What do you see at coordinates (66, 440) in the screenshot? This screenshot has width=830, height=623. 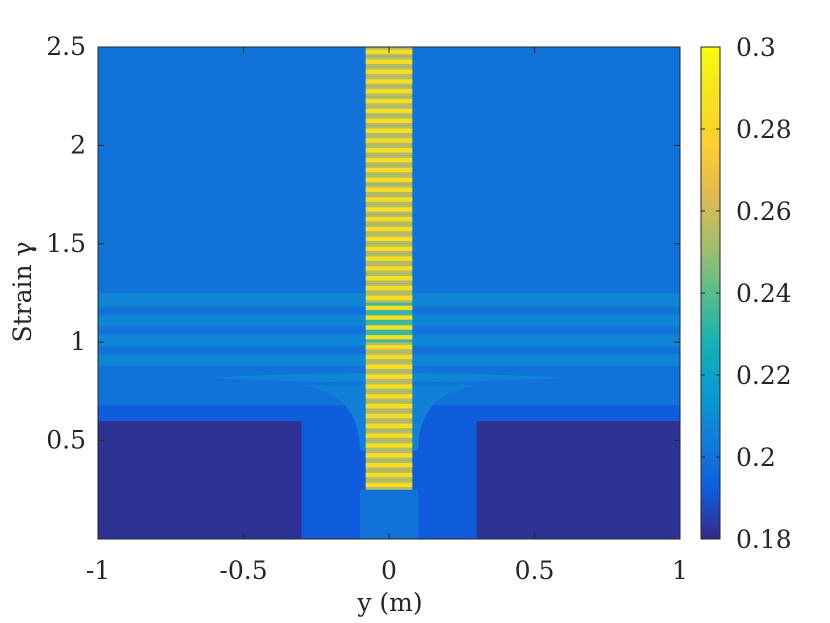 I see `y-tick-label: 0.5` at bounding box center [66, 440].